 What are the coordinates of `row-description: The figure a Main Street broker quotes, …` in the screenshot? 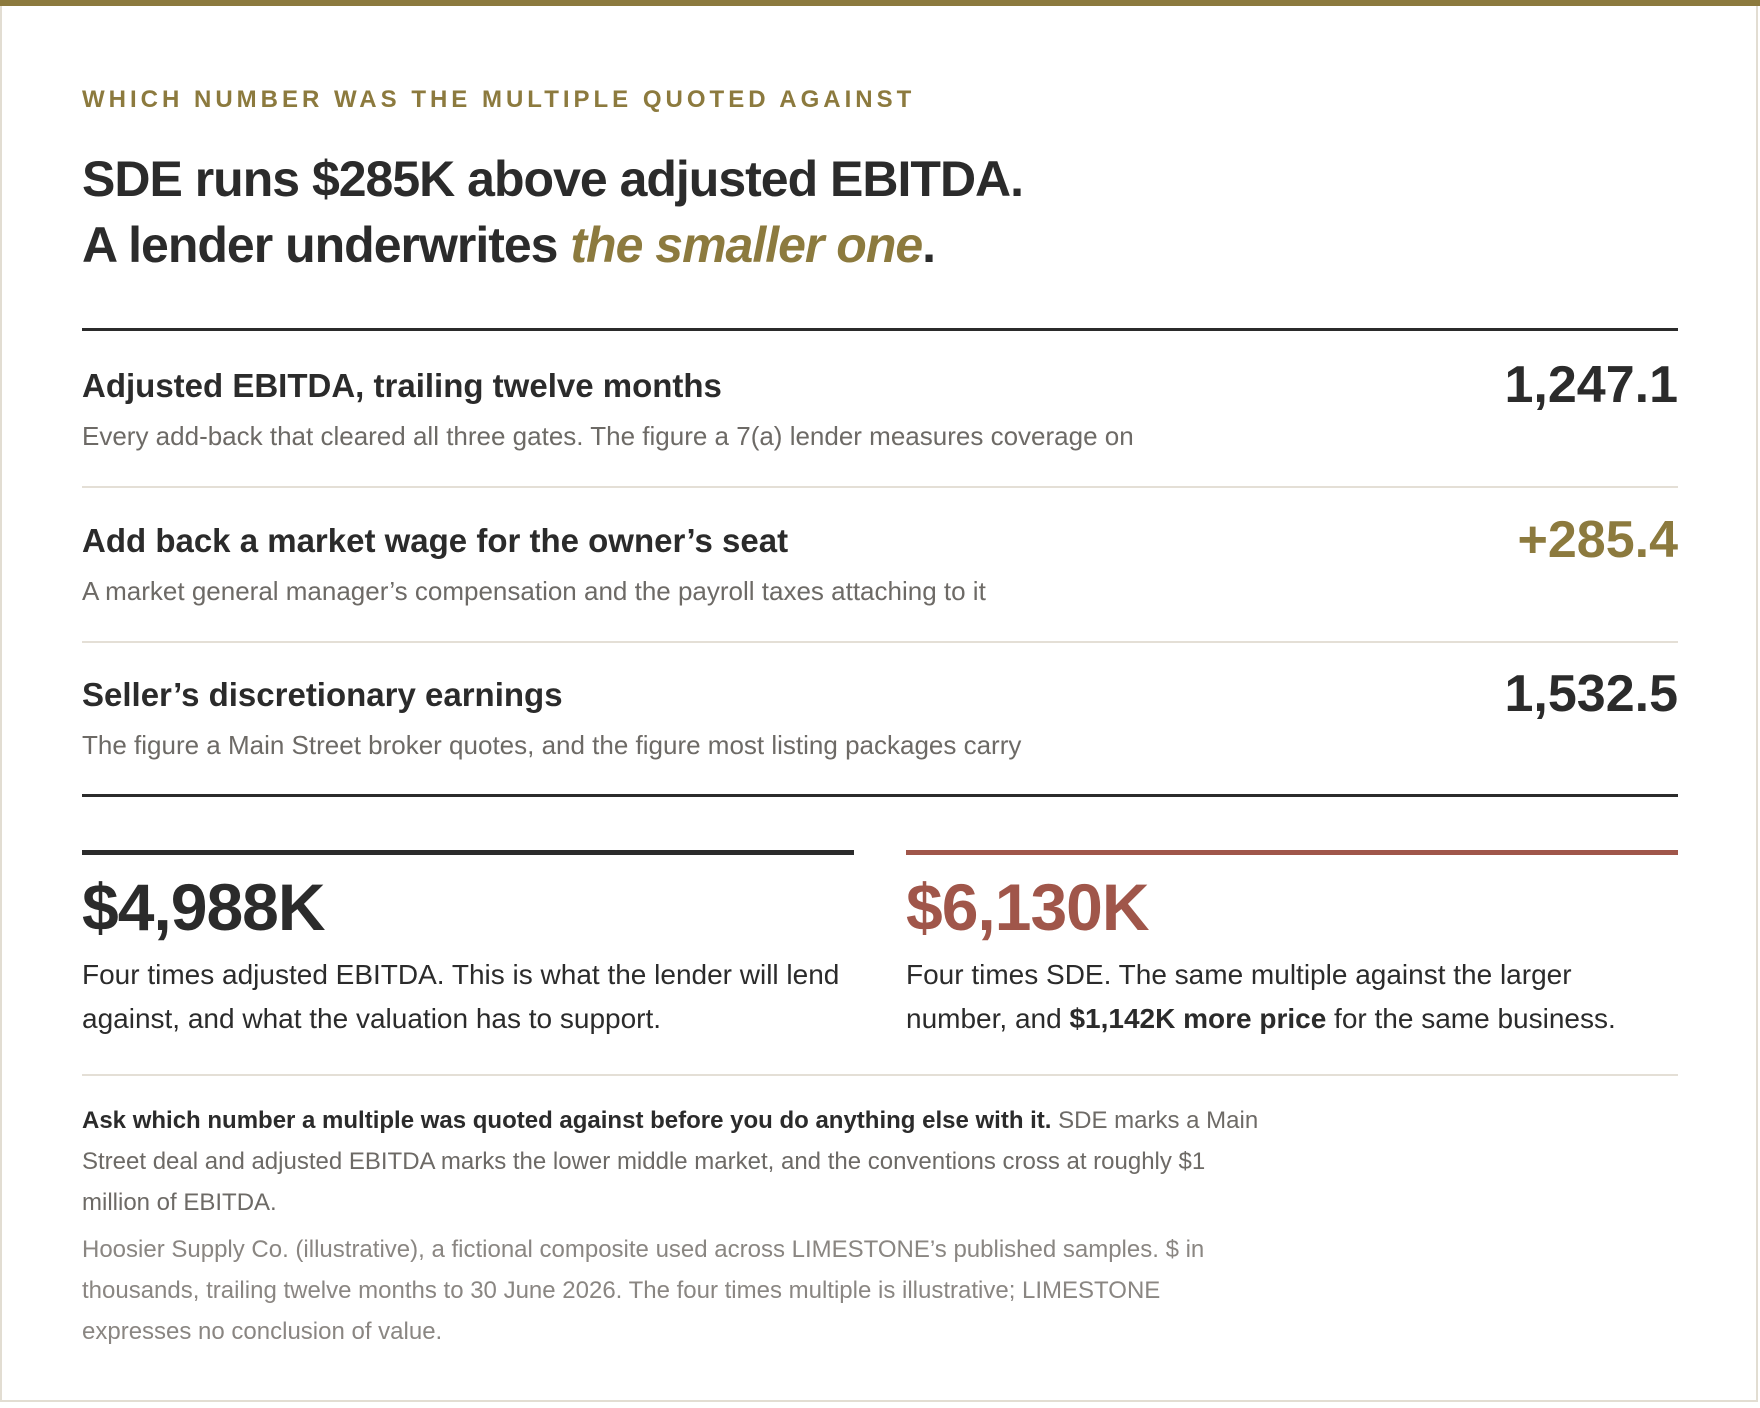 It's located at (552, 745).